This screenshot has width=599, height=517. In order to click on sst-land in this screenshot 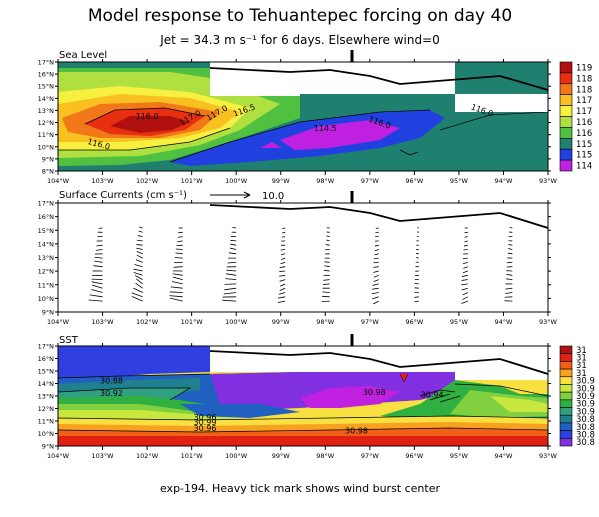, I will do `click(332, 359)`.